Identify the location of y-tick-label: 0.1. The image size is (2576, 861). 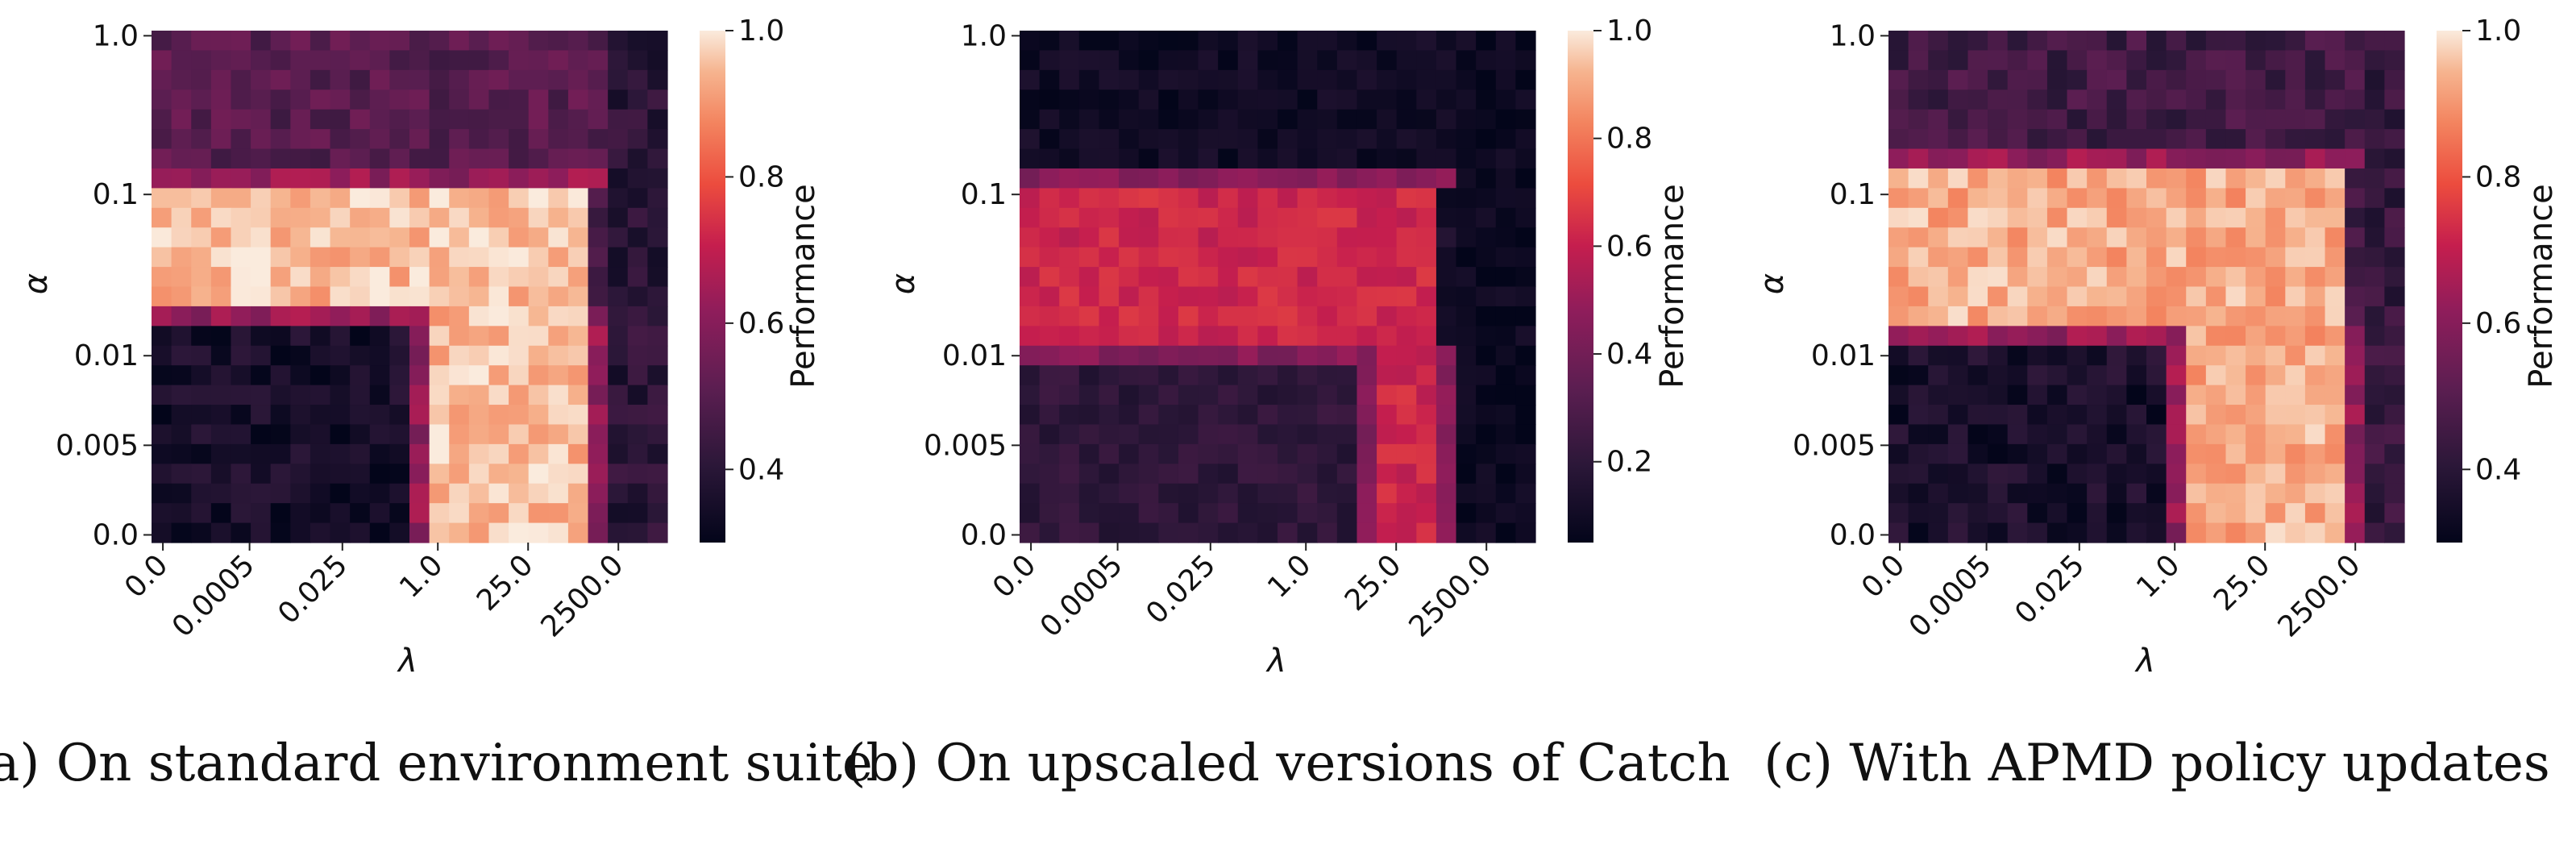
(1853, 195).